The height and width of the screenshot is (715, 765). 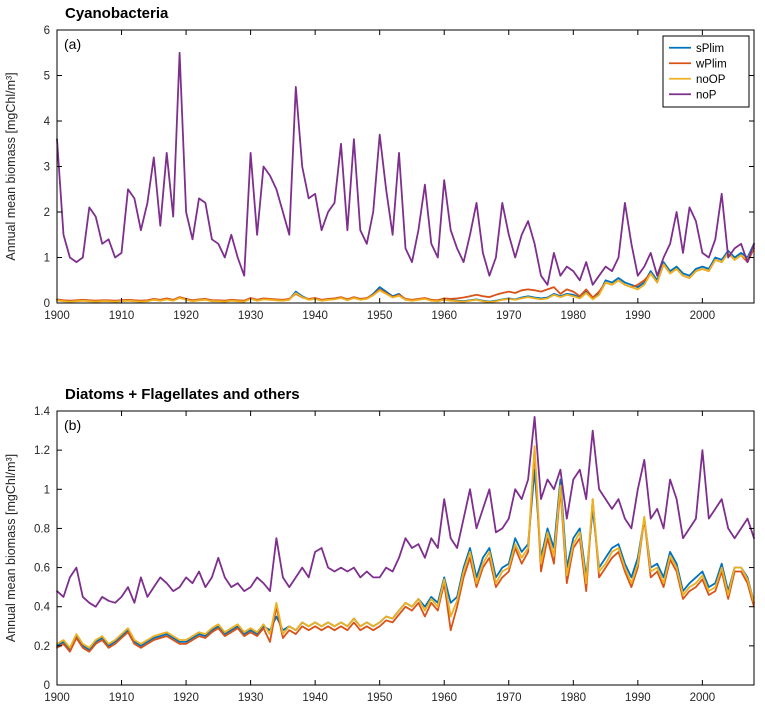 What do you see at coordinates (711, 64) in the screenshot?
I see `legend-label-wPlim: wPlim` at bounding box center [711, 64].